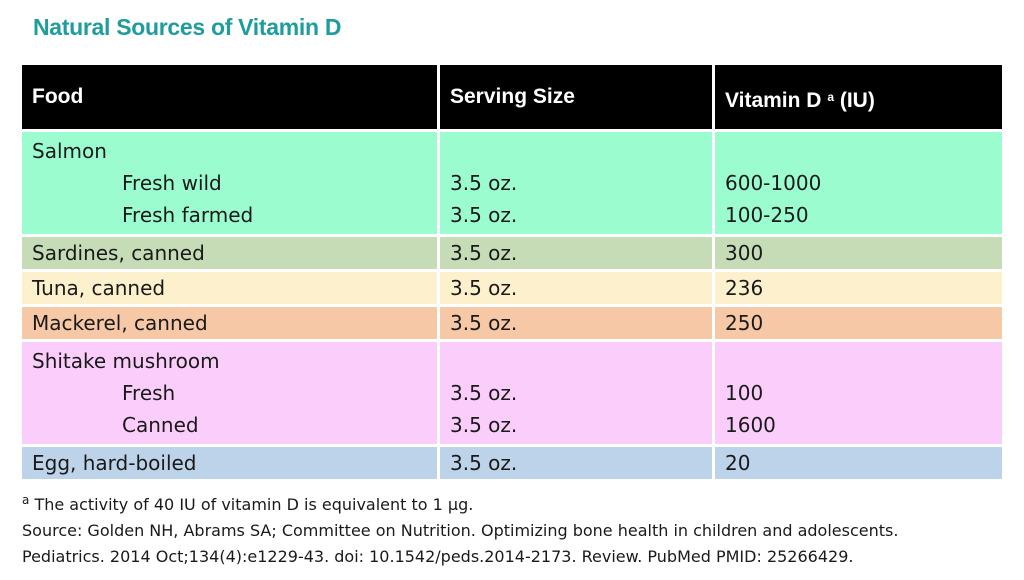 The height and width of the screenshot is (580, 1024). Describe the element at coordinates (231, 288) in the screenshot. I see `food-tuna: Tuna, canned` at that location.